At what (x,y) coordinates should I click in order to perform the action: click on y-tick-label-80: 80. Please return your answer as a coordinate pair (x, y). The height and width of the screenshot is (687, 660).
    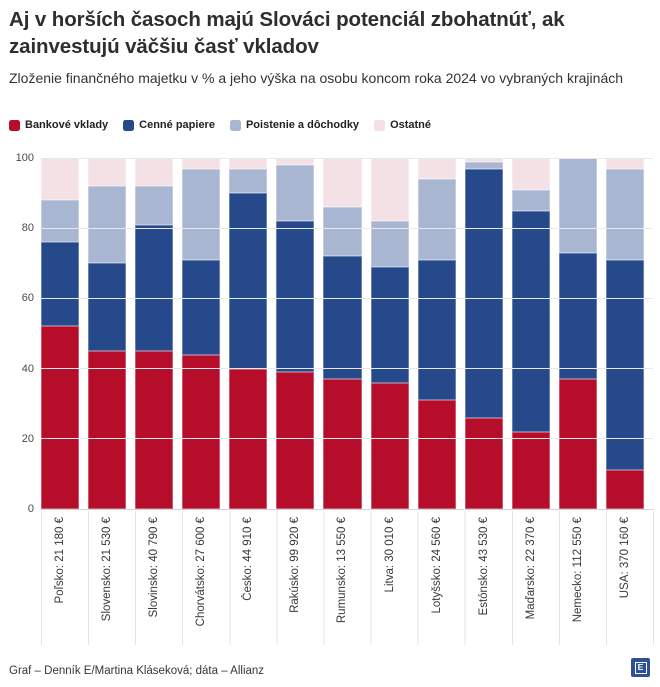
    Looking at the image, I should click on (27, 228).